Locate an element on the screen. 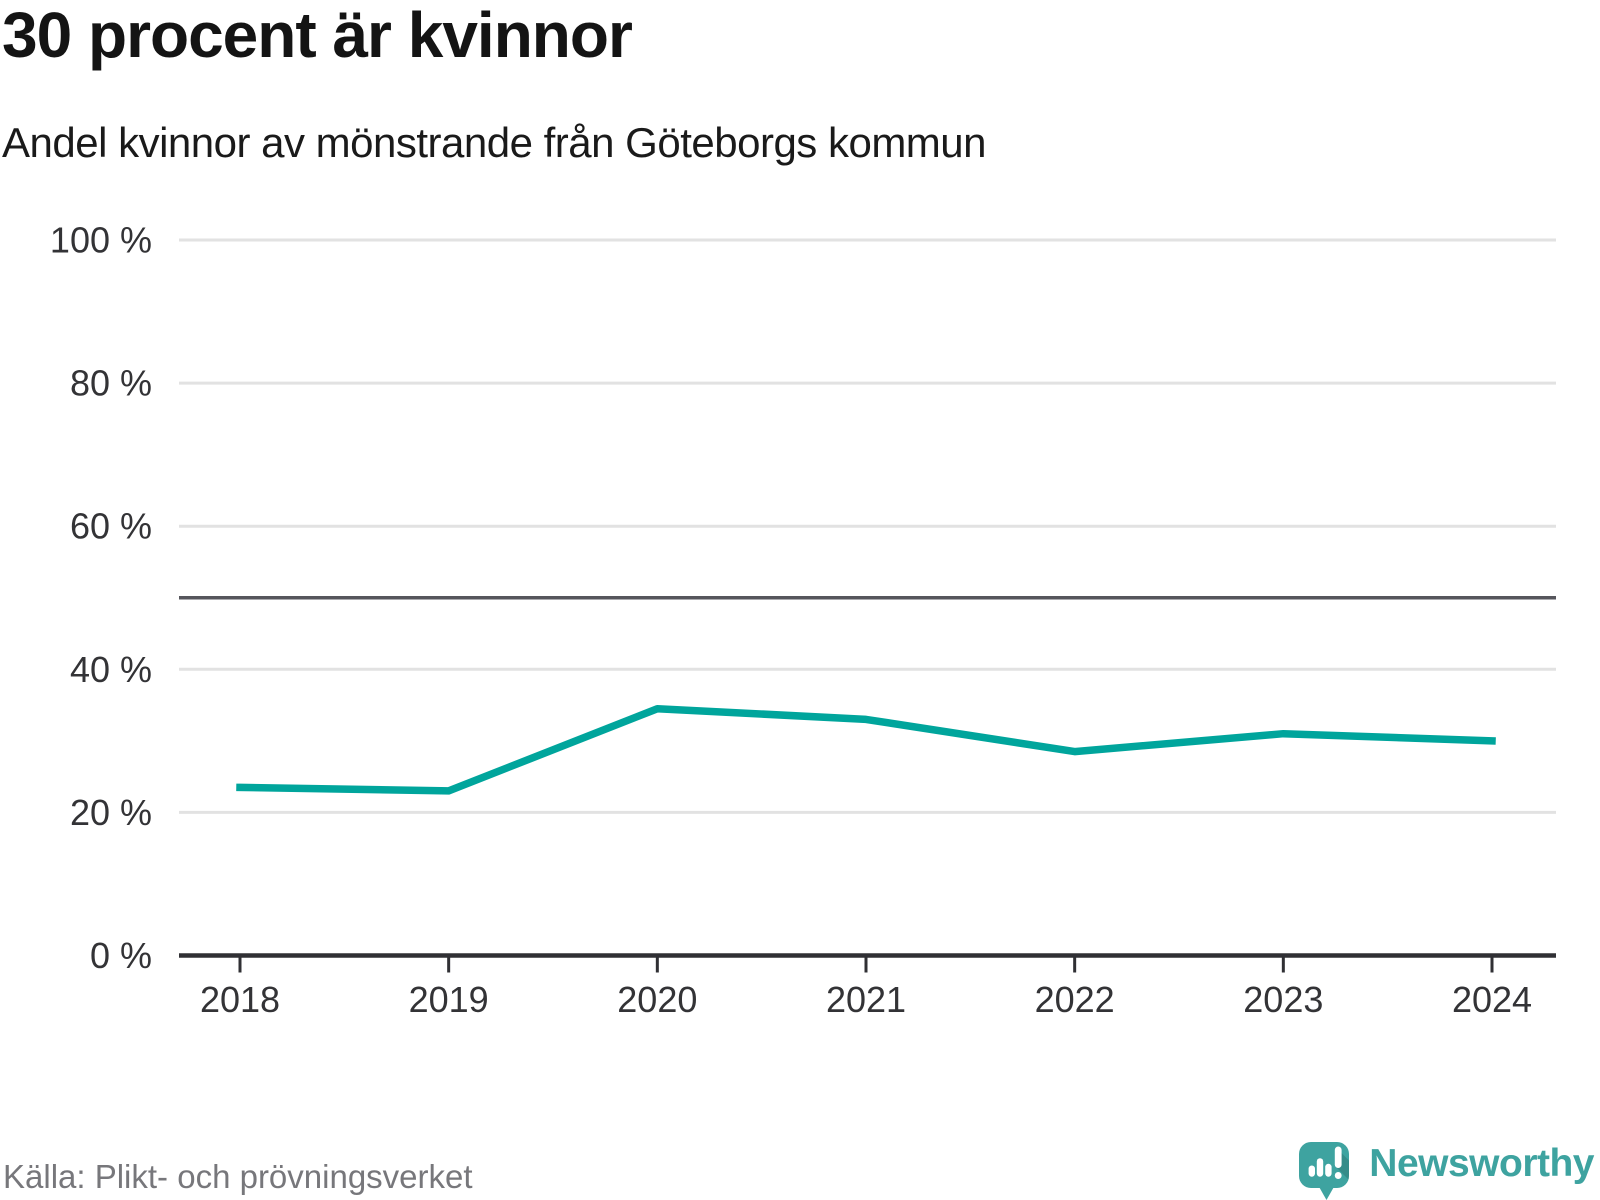  y-axis-tick-label: 60 % is located at coordinates (111, 526).